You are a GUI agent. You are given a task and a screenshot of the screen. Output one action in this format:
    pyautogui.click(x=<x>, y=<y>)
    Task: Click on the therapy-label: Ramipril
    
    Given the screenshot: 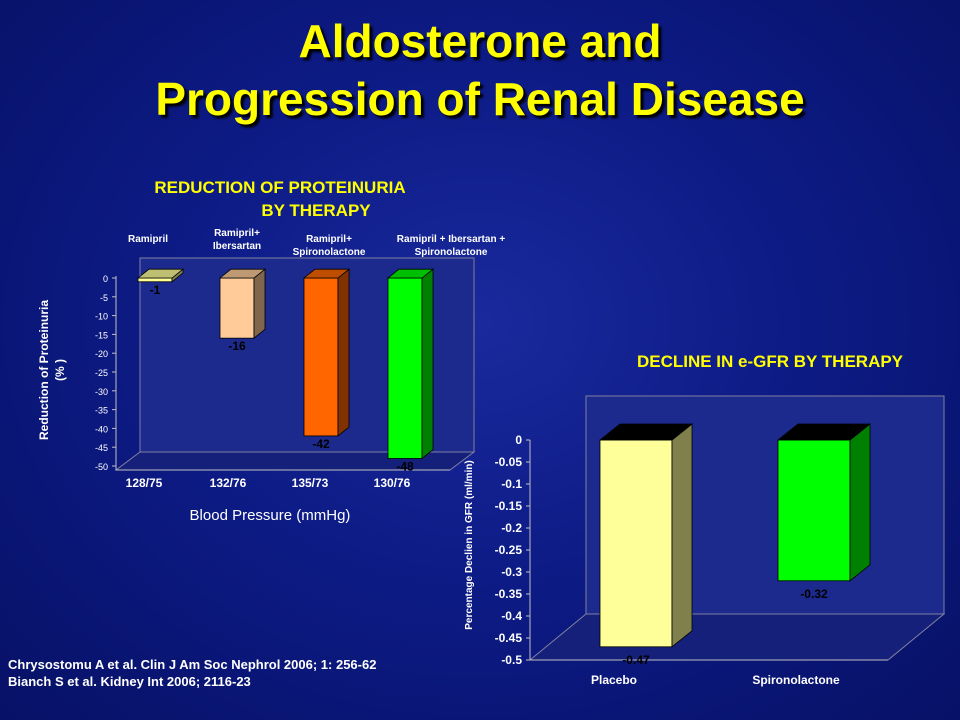 What is the action you would take?
    pyautogui.click(x=148, y=239)
    